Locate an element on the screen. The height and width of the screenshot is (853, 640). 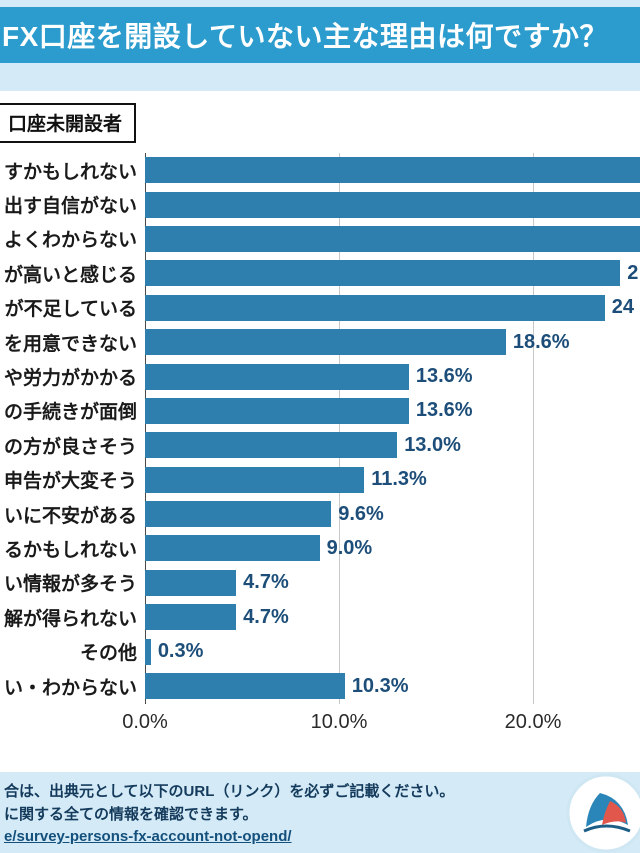
x-tick: 0.0% is located at coordinates (145, 722).